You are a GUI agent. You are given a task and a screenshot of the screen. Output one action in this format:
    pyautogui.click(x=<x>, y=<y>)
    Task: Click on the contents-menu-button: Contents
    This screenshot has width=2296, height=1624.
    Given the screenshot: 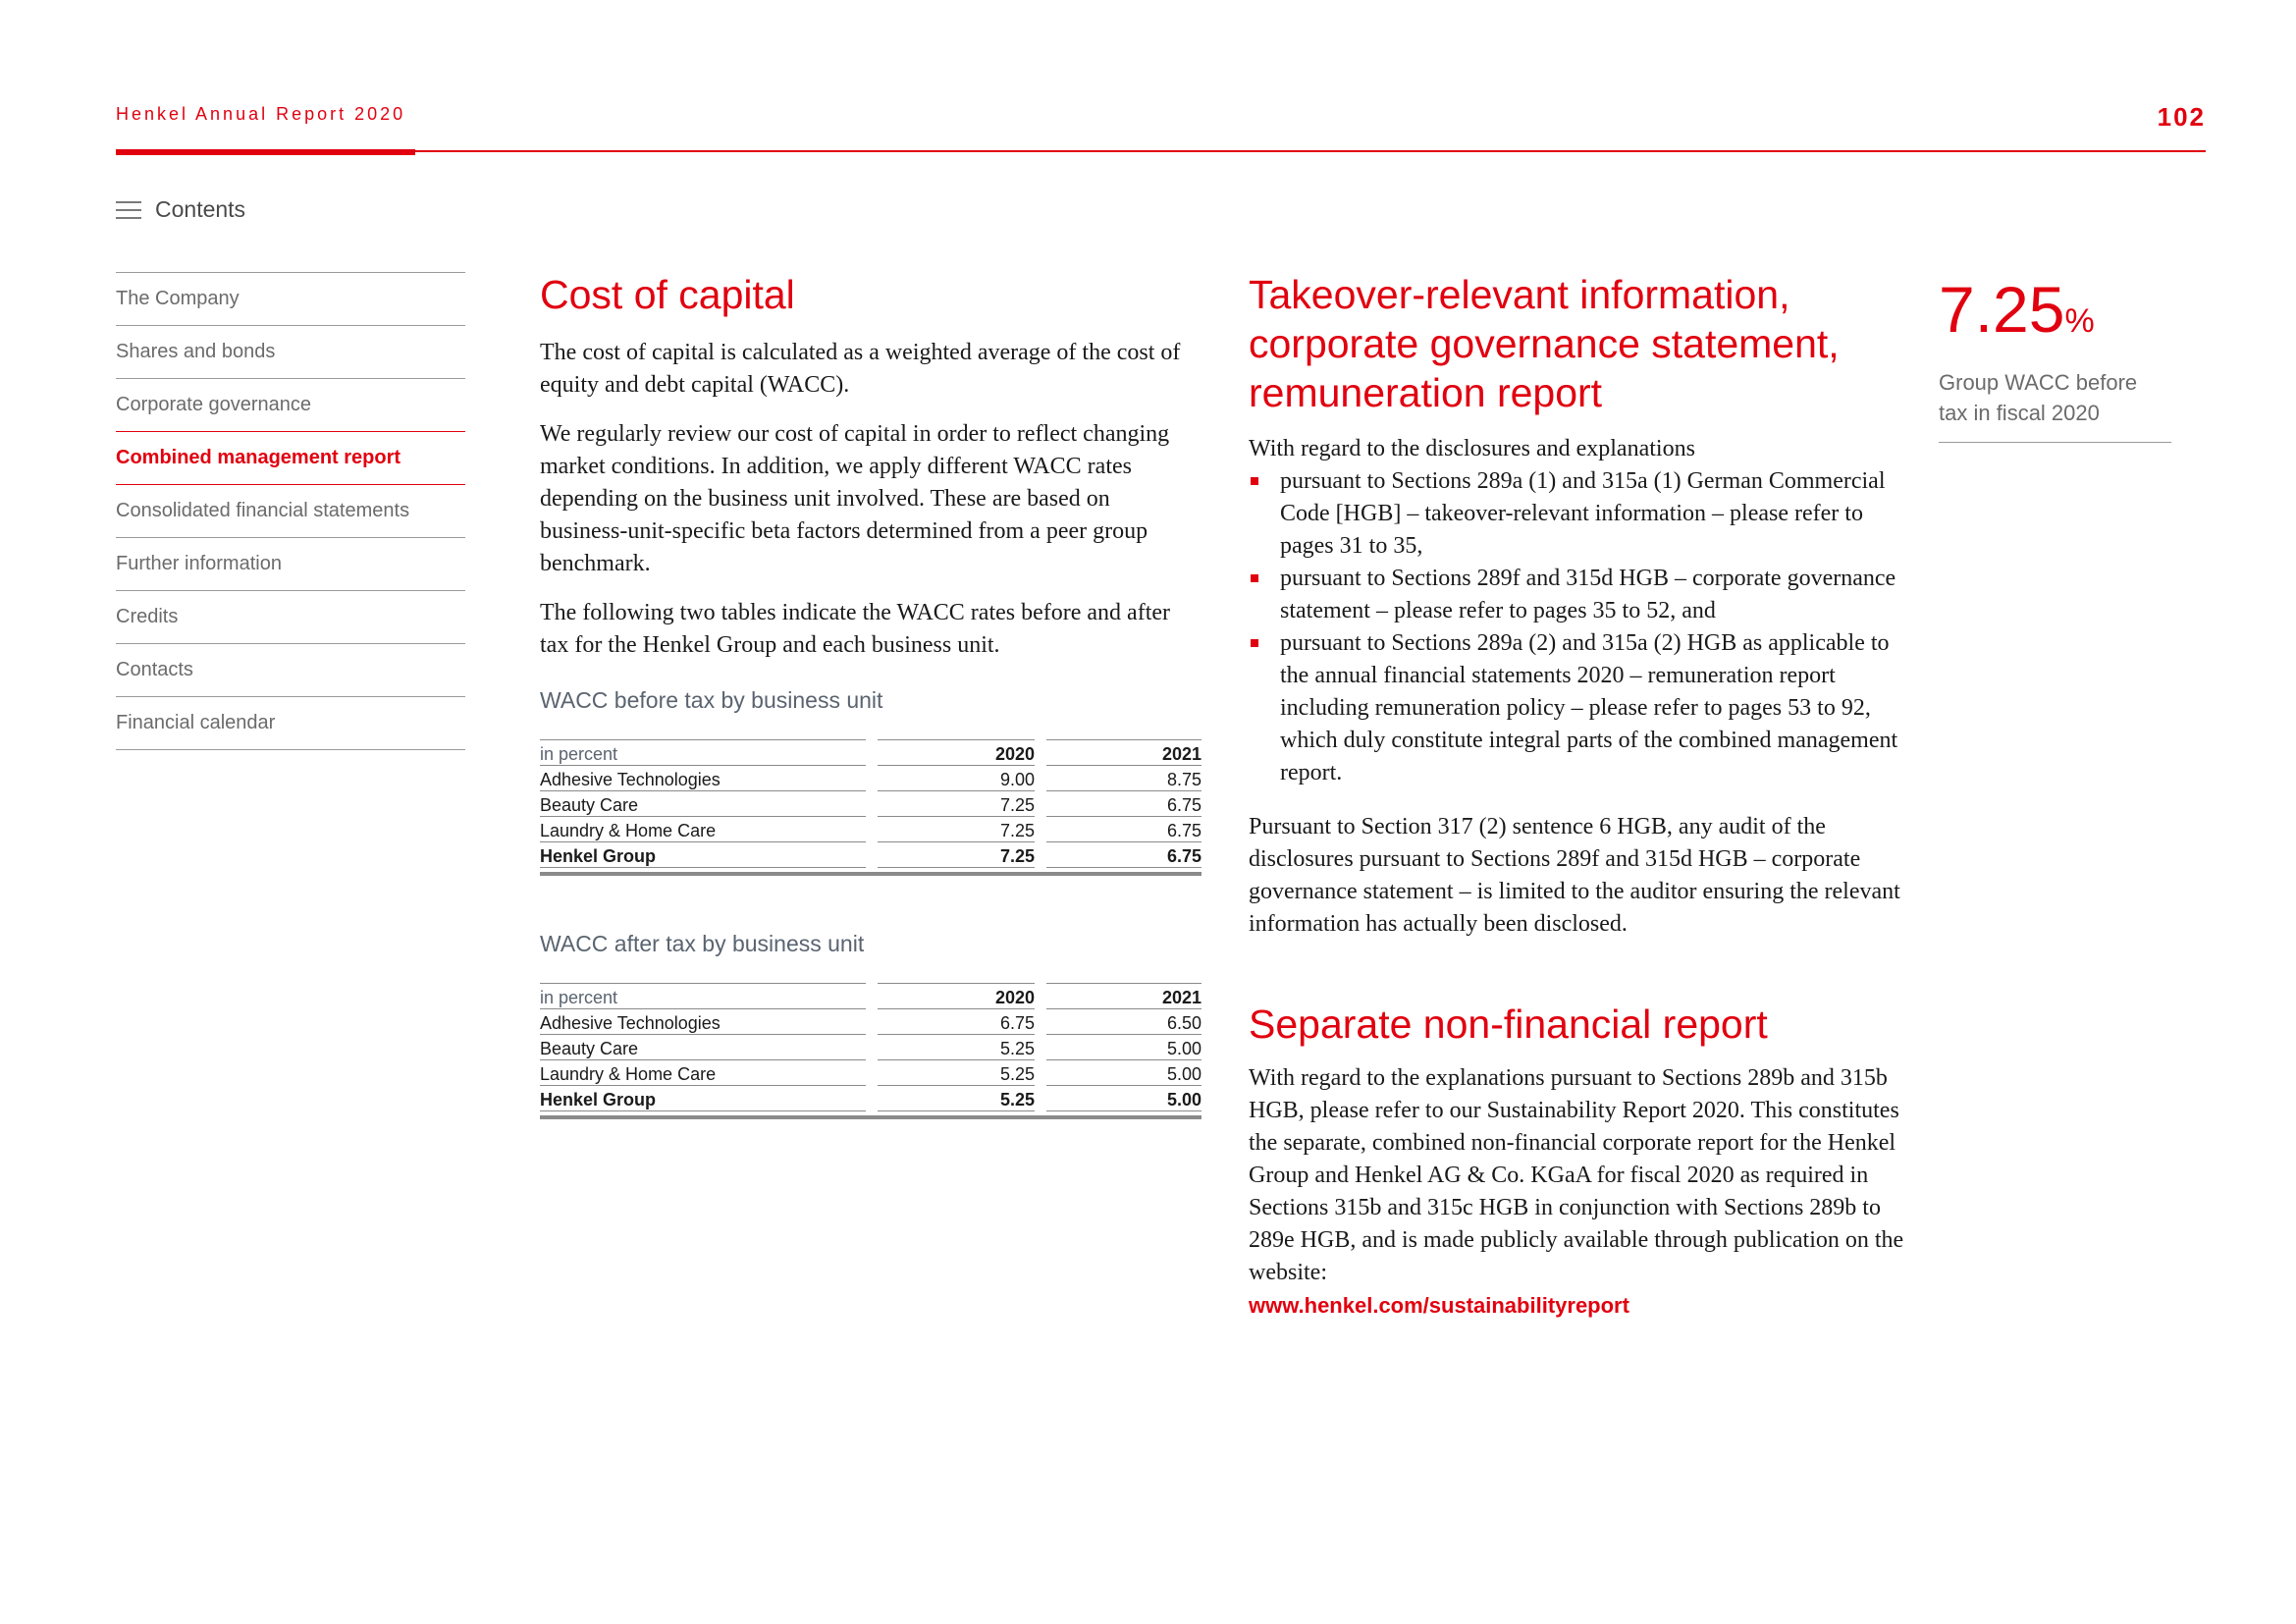 What is the action you would take?
    pyautogui.click(x=181, y=209)
    